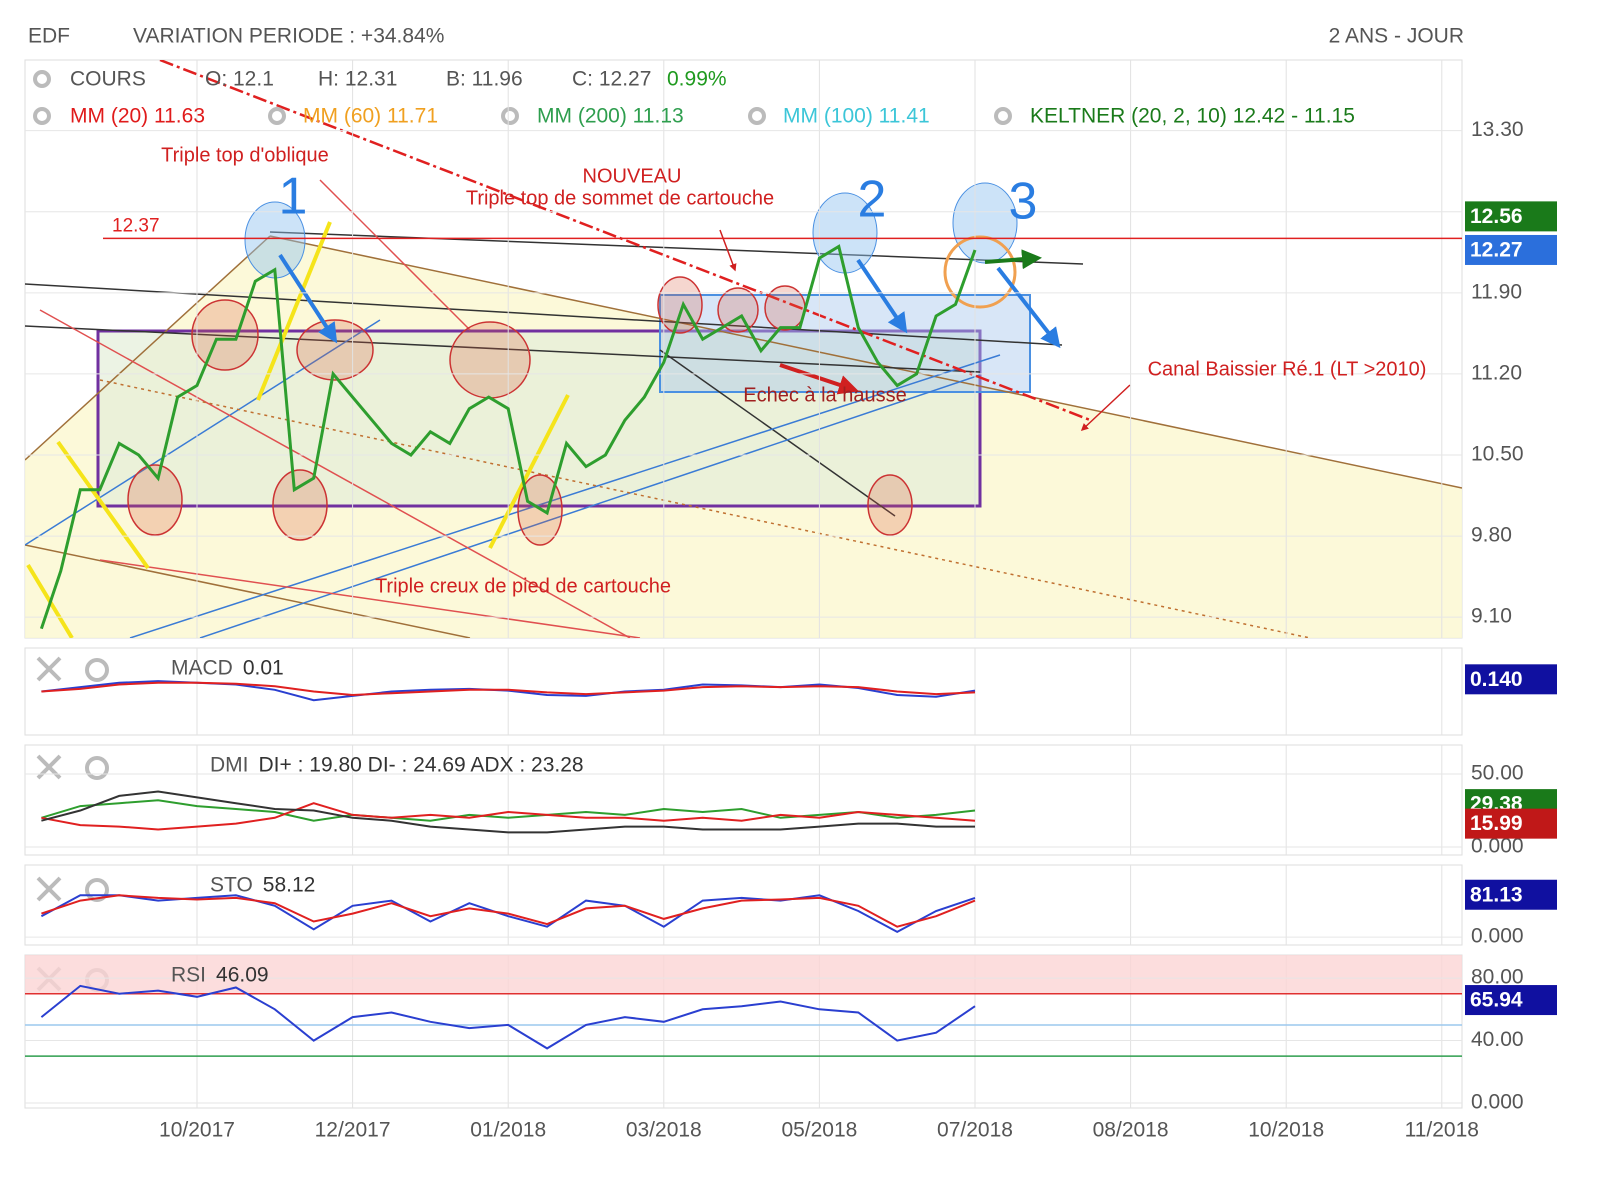 This screenshot has width=1608, height=1192. What do you see at coordinates (743, 974) in the screenshot?
I see `overbought-zone` at bounding box center [743, 974].